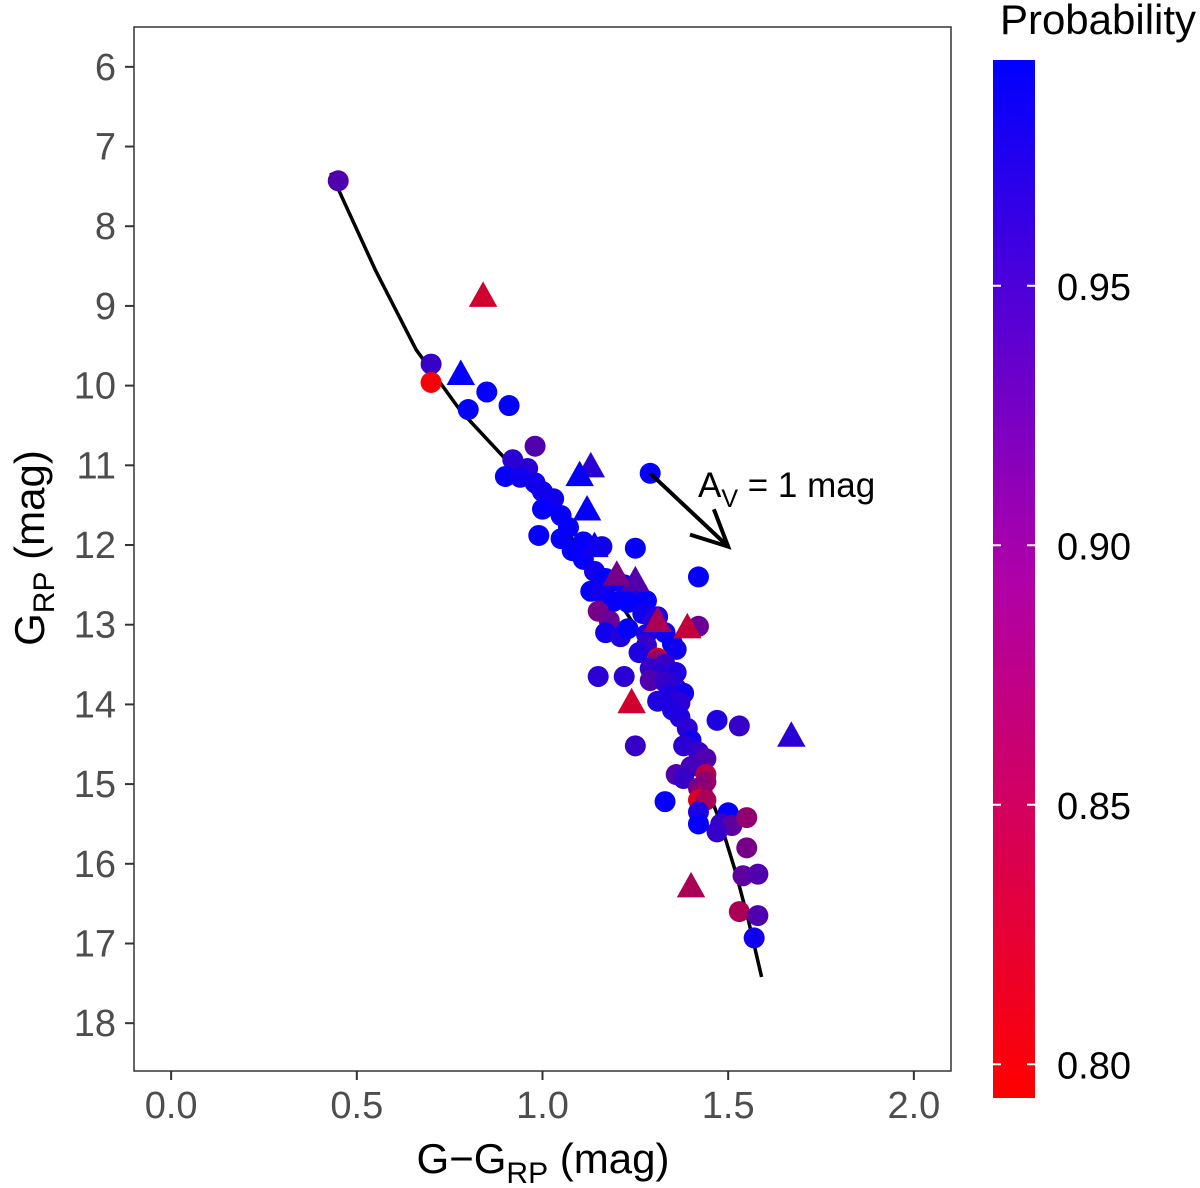  I want to click on extinction-label: AV = 1 mag, so click(786, 489).